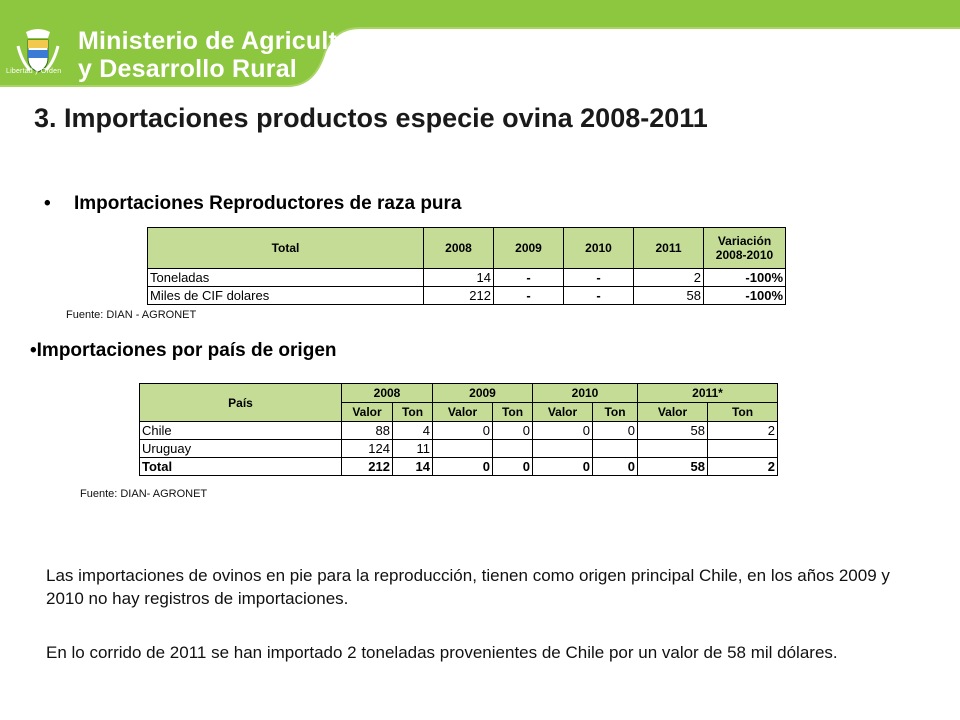 This screenshot has height=720, width=960. Describe the element at coordinates (240, 466) in the screenshot. I see `row-label: Total` at that location.